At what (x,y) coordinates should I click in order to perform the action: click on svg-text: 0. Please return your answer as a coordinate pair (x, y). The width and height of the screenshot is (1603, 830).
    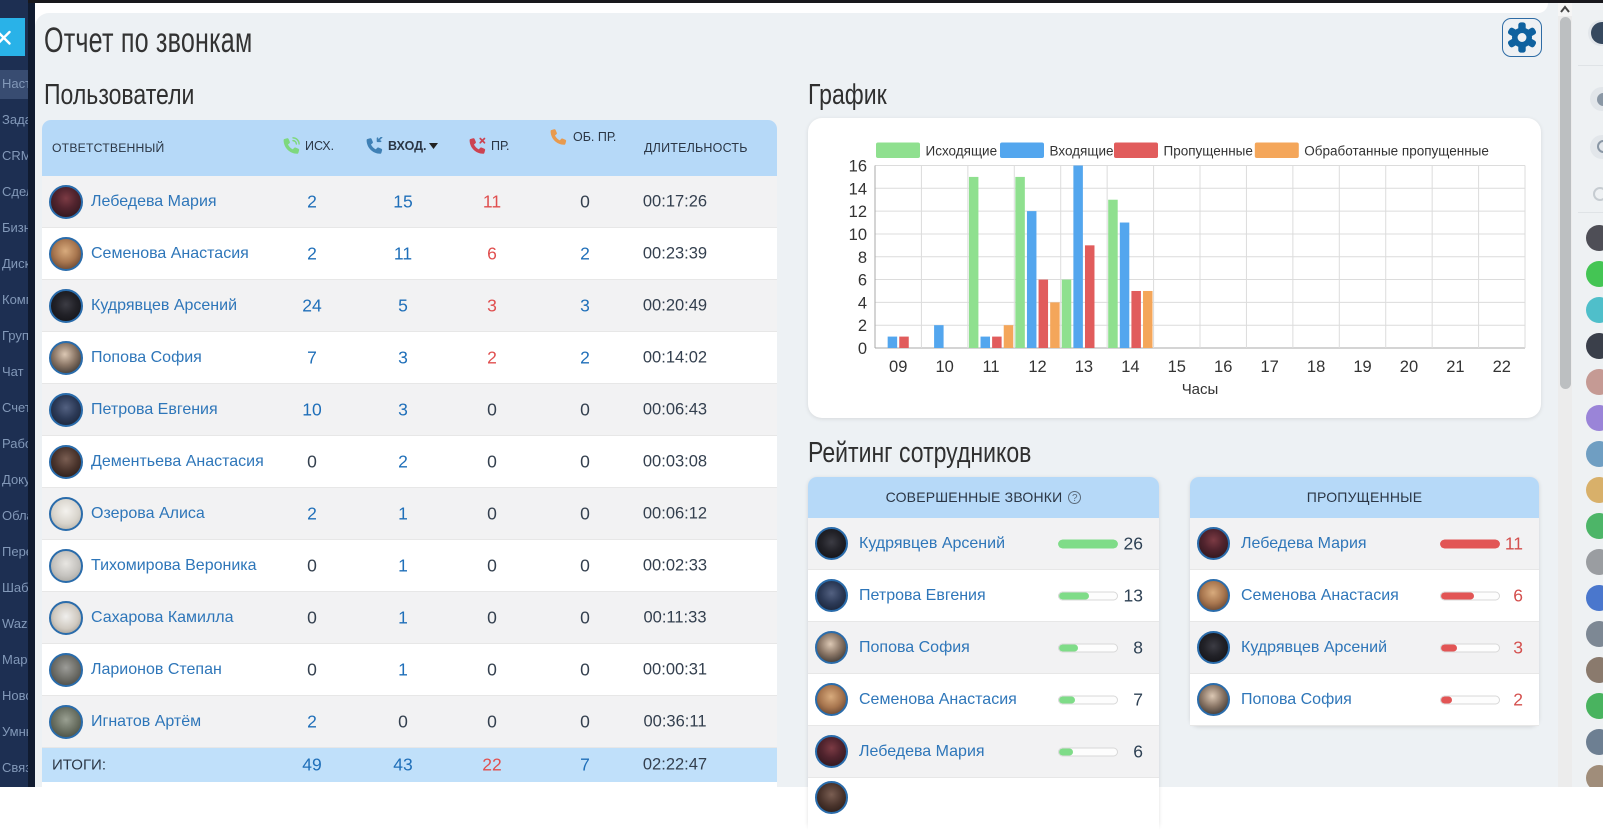
    Looking at the image, I should click on (862, 349).